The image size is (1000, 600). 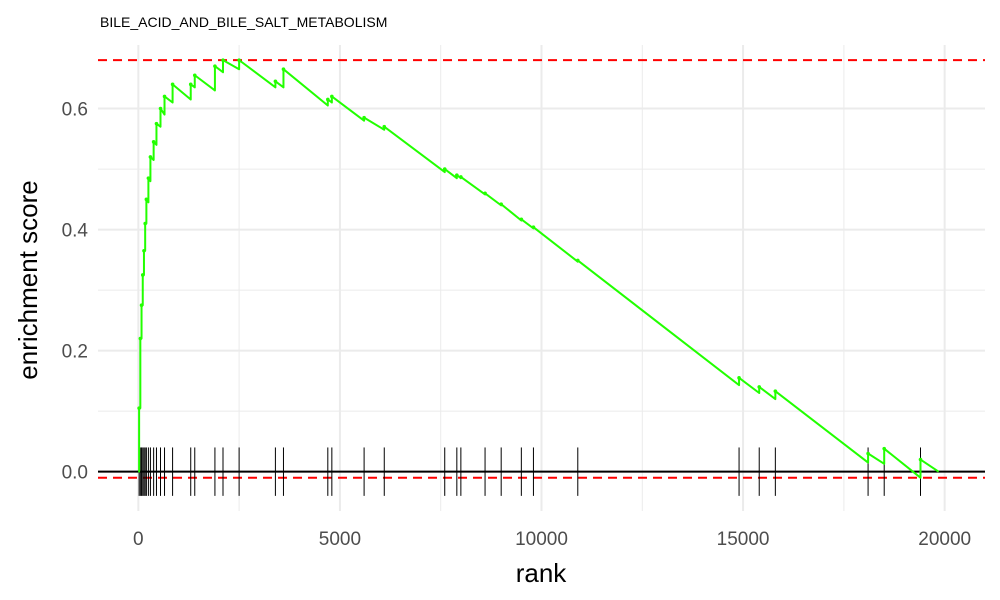 What do you see at coordinates (75, 292) in the screenshot?
I see `y-tick-labels: 0.0 0.2 0.4 0.6` at bounding box center [75, 292].